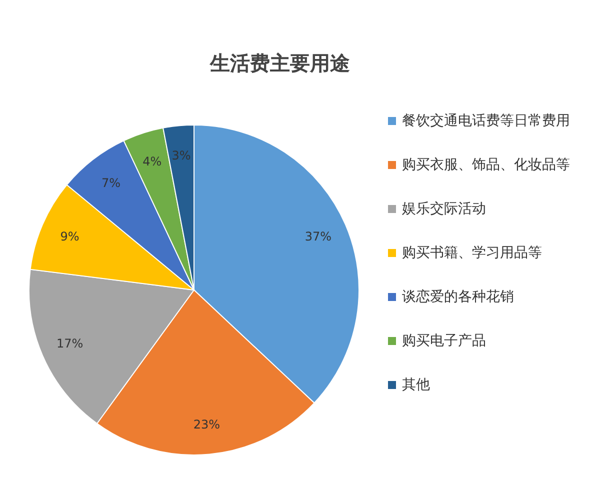 The height and width of the screenshot is (480, 600). I want to click on data-label: 17%, so click(70, 343).